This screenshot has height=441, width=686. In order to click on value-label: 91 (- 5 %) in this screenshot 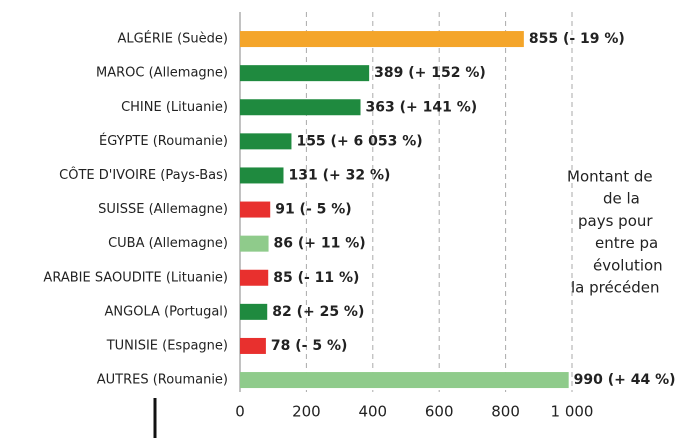, I will do `click(313, 210)`.